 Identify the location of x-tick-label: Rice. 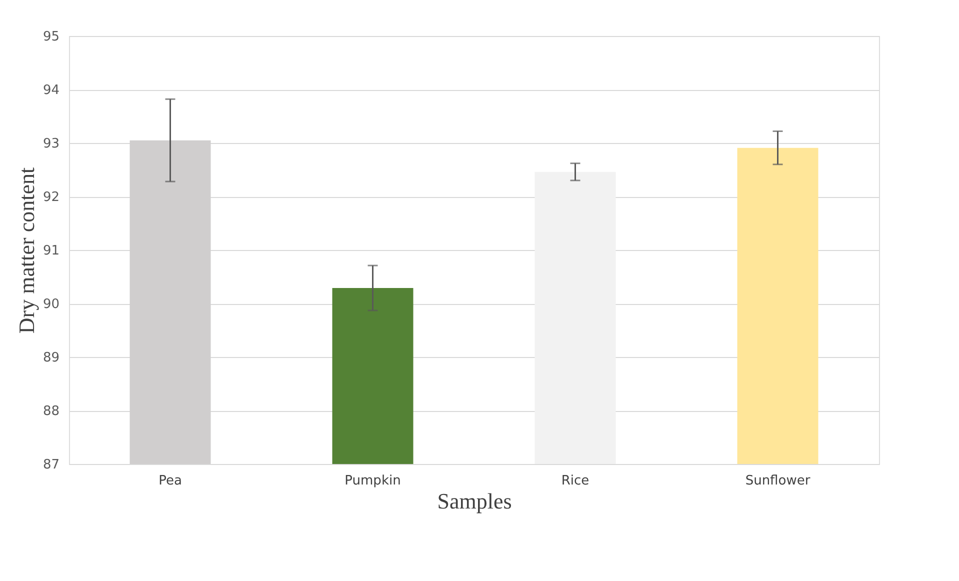
(575, 481).